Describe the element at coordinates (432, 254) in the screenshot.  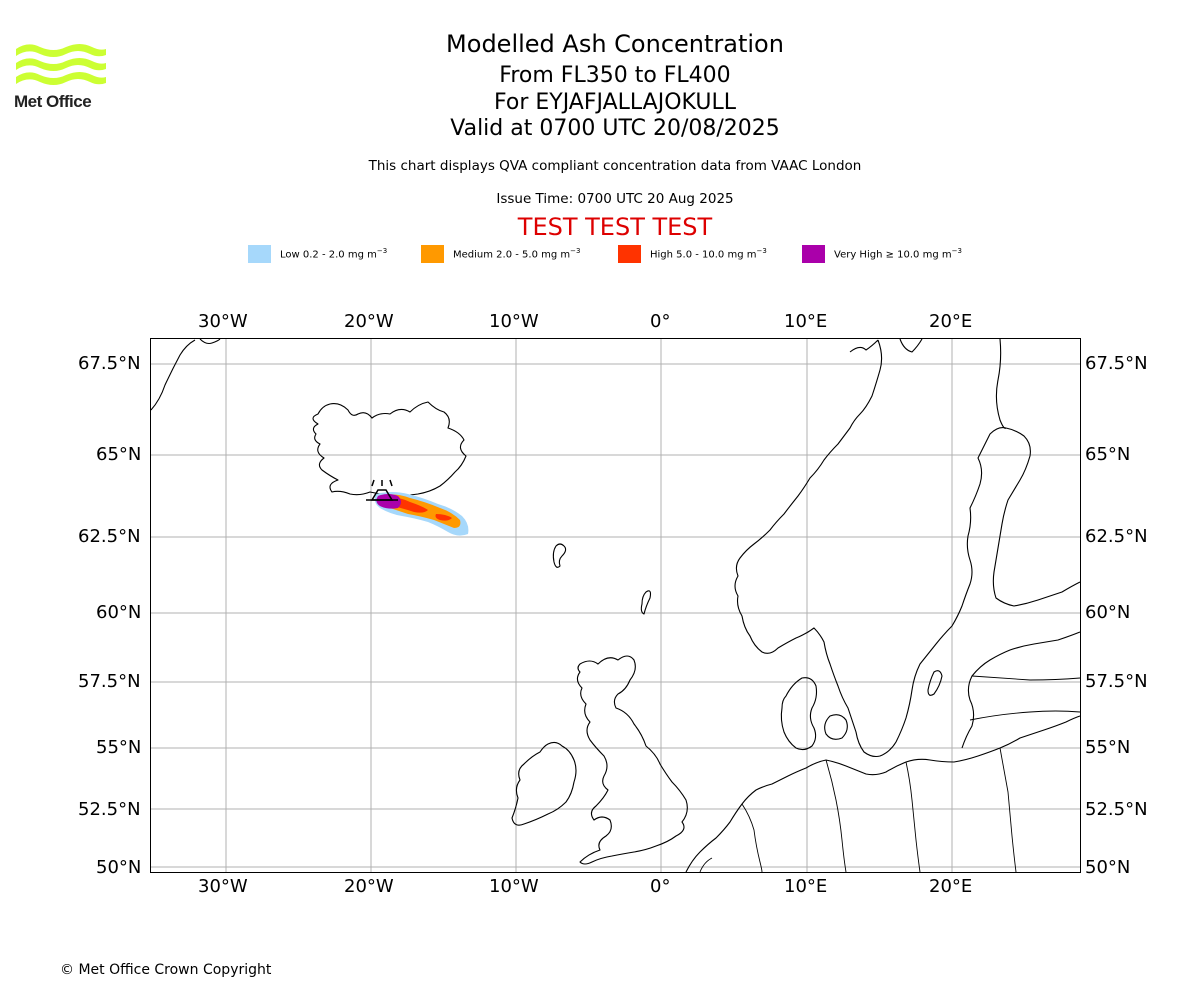
I see `legend-swatch-medium` at that location.